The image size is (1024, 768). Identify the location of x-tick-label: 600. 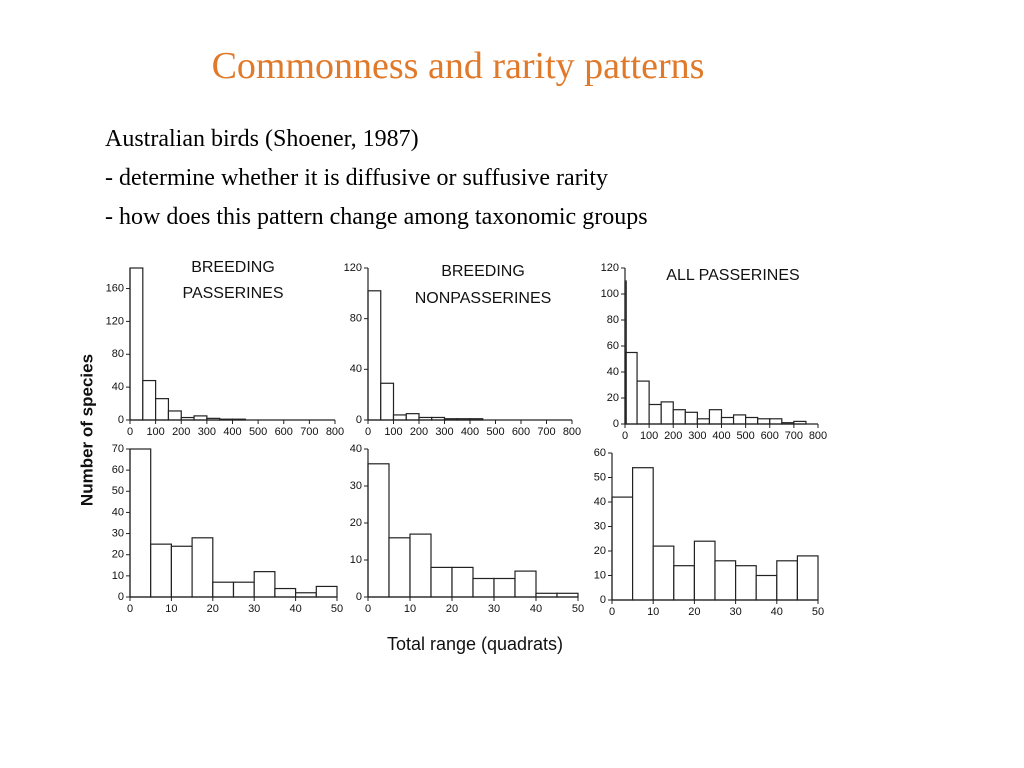
(521, 432).